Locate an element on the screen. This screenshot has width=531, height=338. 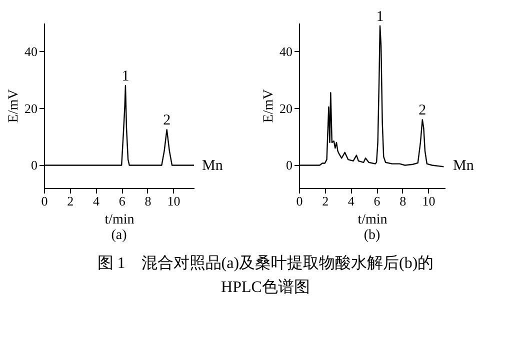
text: (b) is located at coordinates (372, 235).